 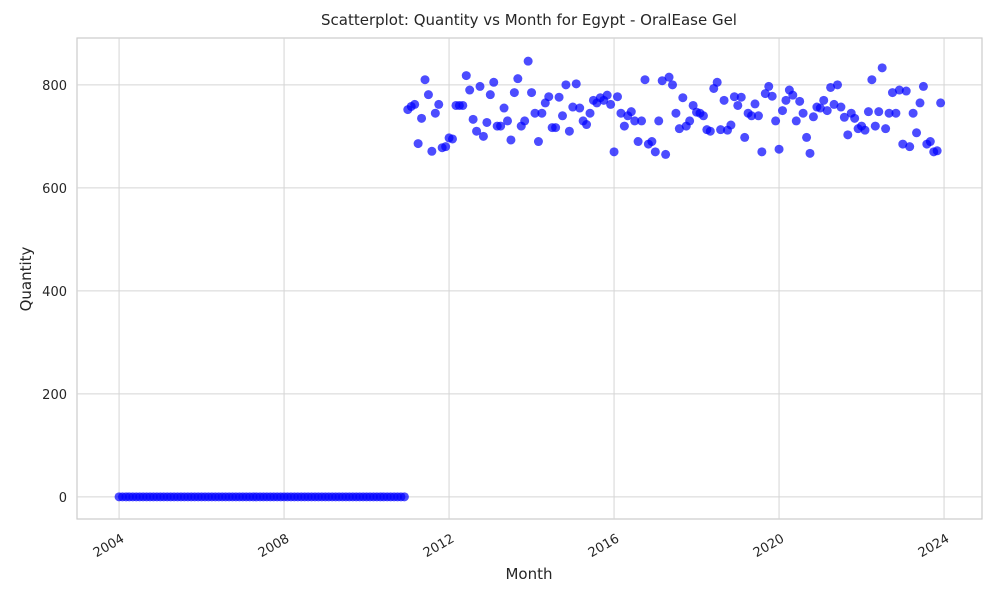 What do you see at coordinates (769, 546) in the screenshot?
I see `x-tick-label: 2020` at bounding box center [769, 546].